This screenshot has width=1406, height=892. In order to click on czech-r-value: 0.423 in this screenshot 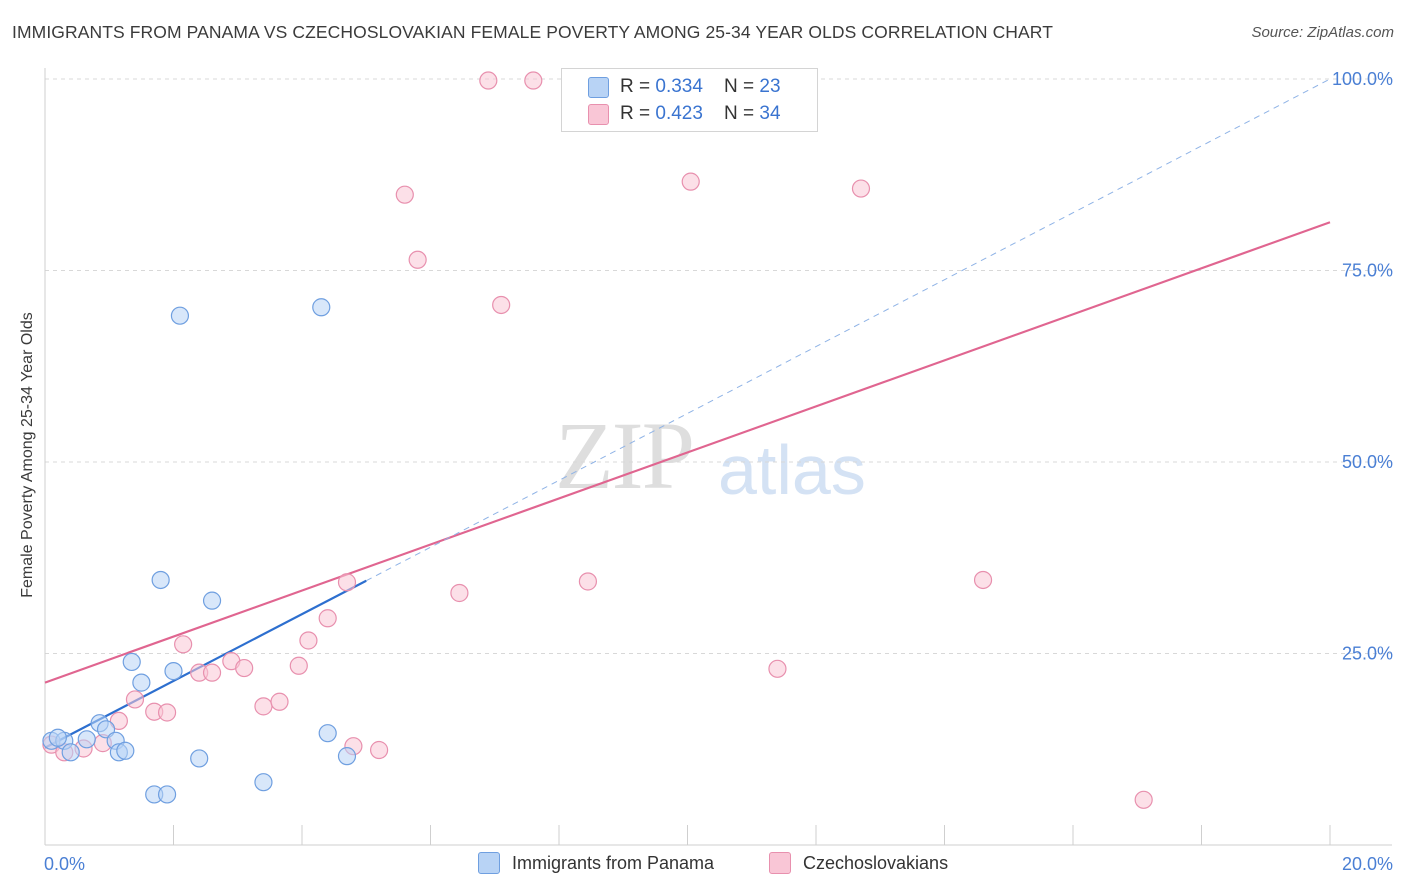, I will do `click(679, 113)`.